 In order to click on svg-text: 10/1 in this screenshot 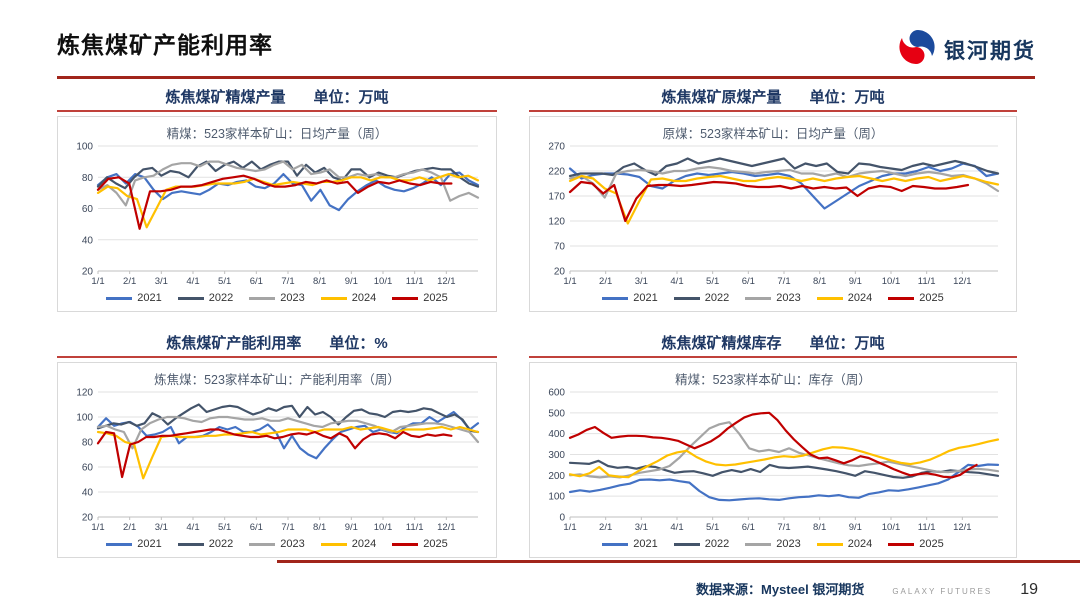, I will do `click(891, 527)`.